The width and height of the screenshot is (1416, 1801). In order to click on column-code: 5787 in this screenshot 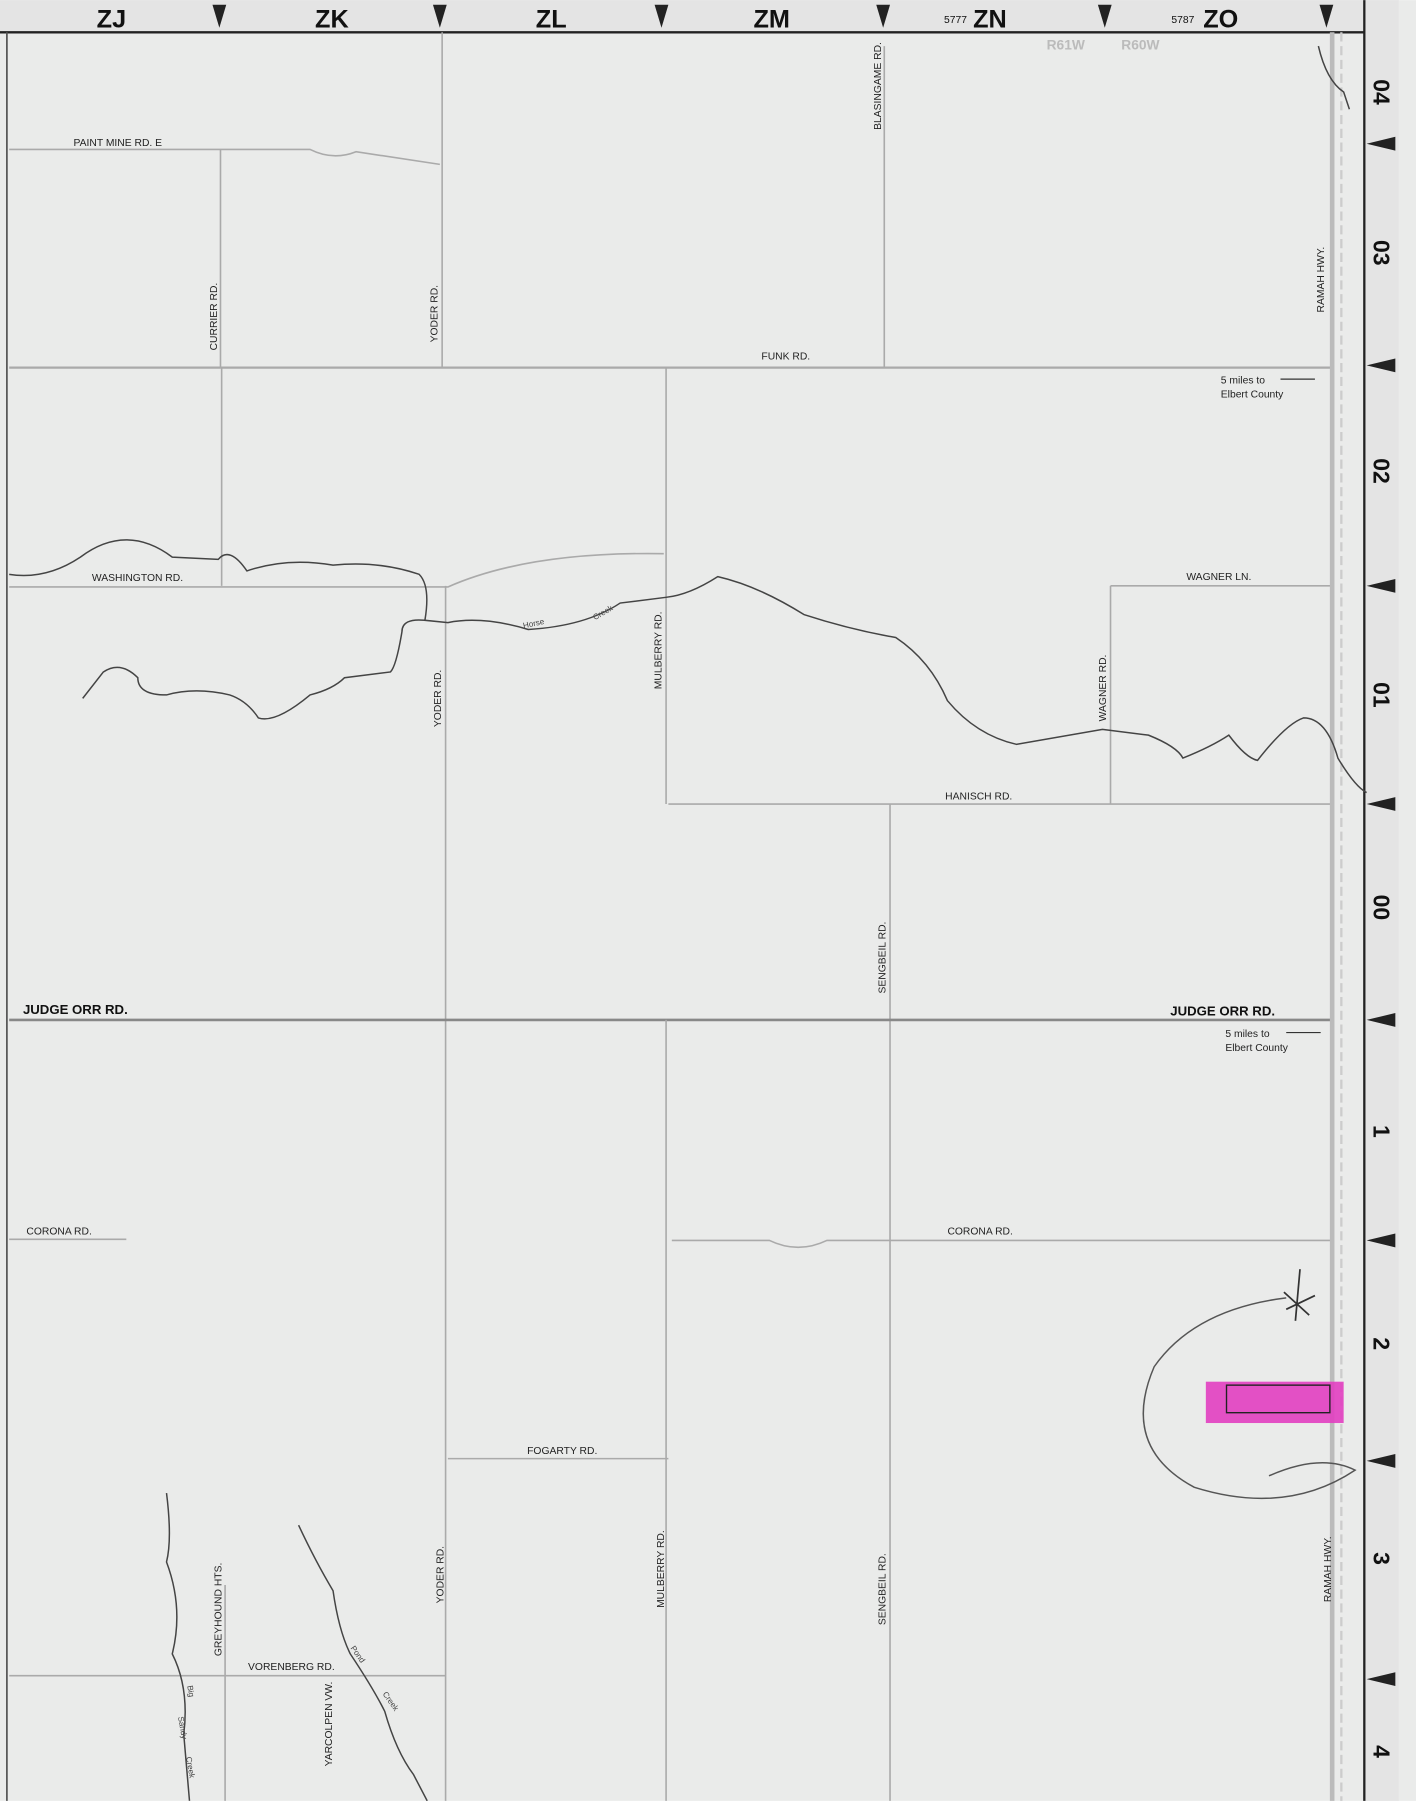, I will do `click(1182, 20)`.